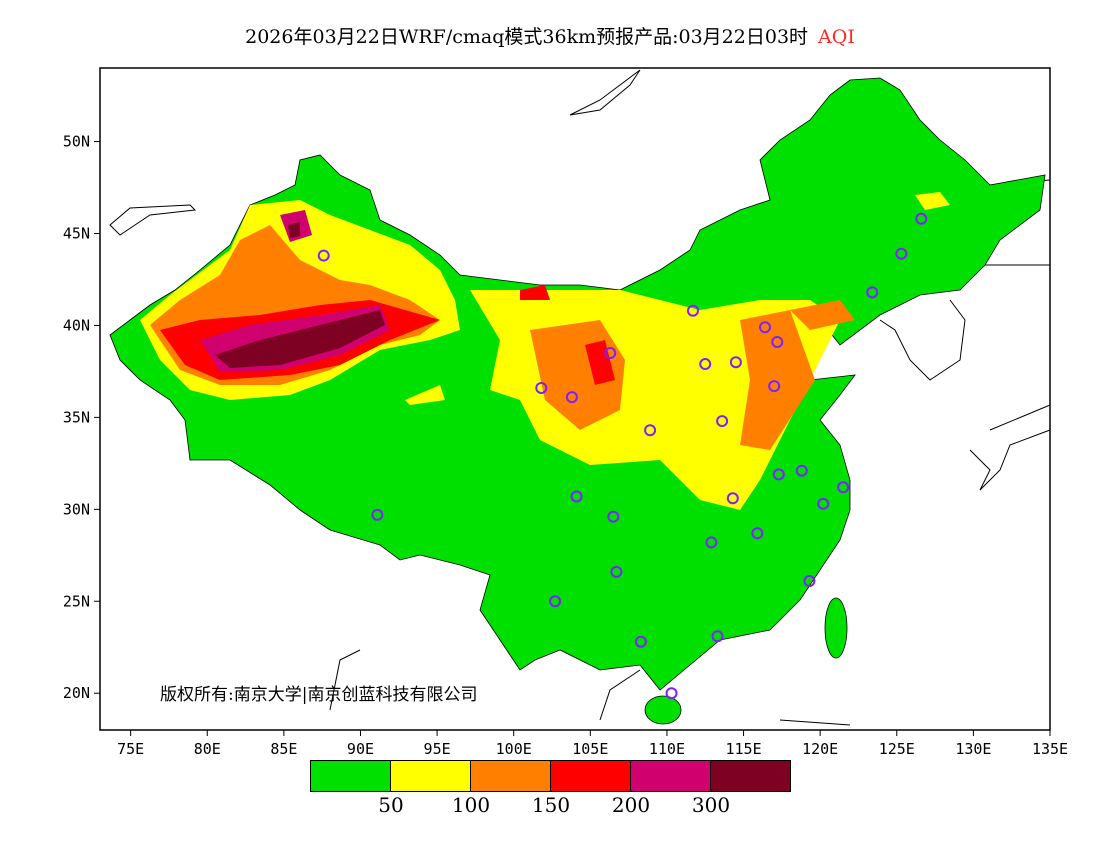 This screenshot has width=1100, height=850. Describe the element at coordinates (76, 234) in the screenshot. I see `lat-tick-label: 45N` at that location.